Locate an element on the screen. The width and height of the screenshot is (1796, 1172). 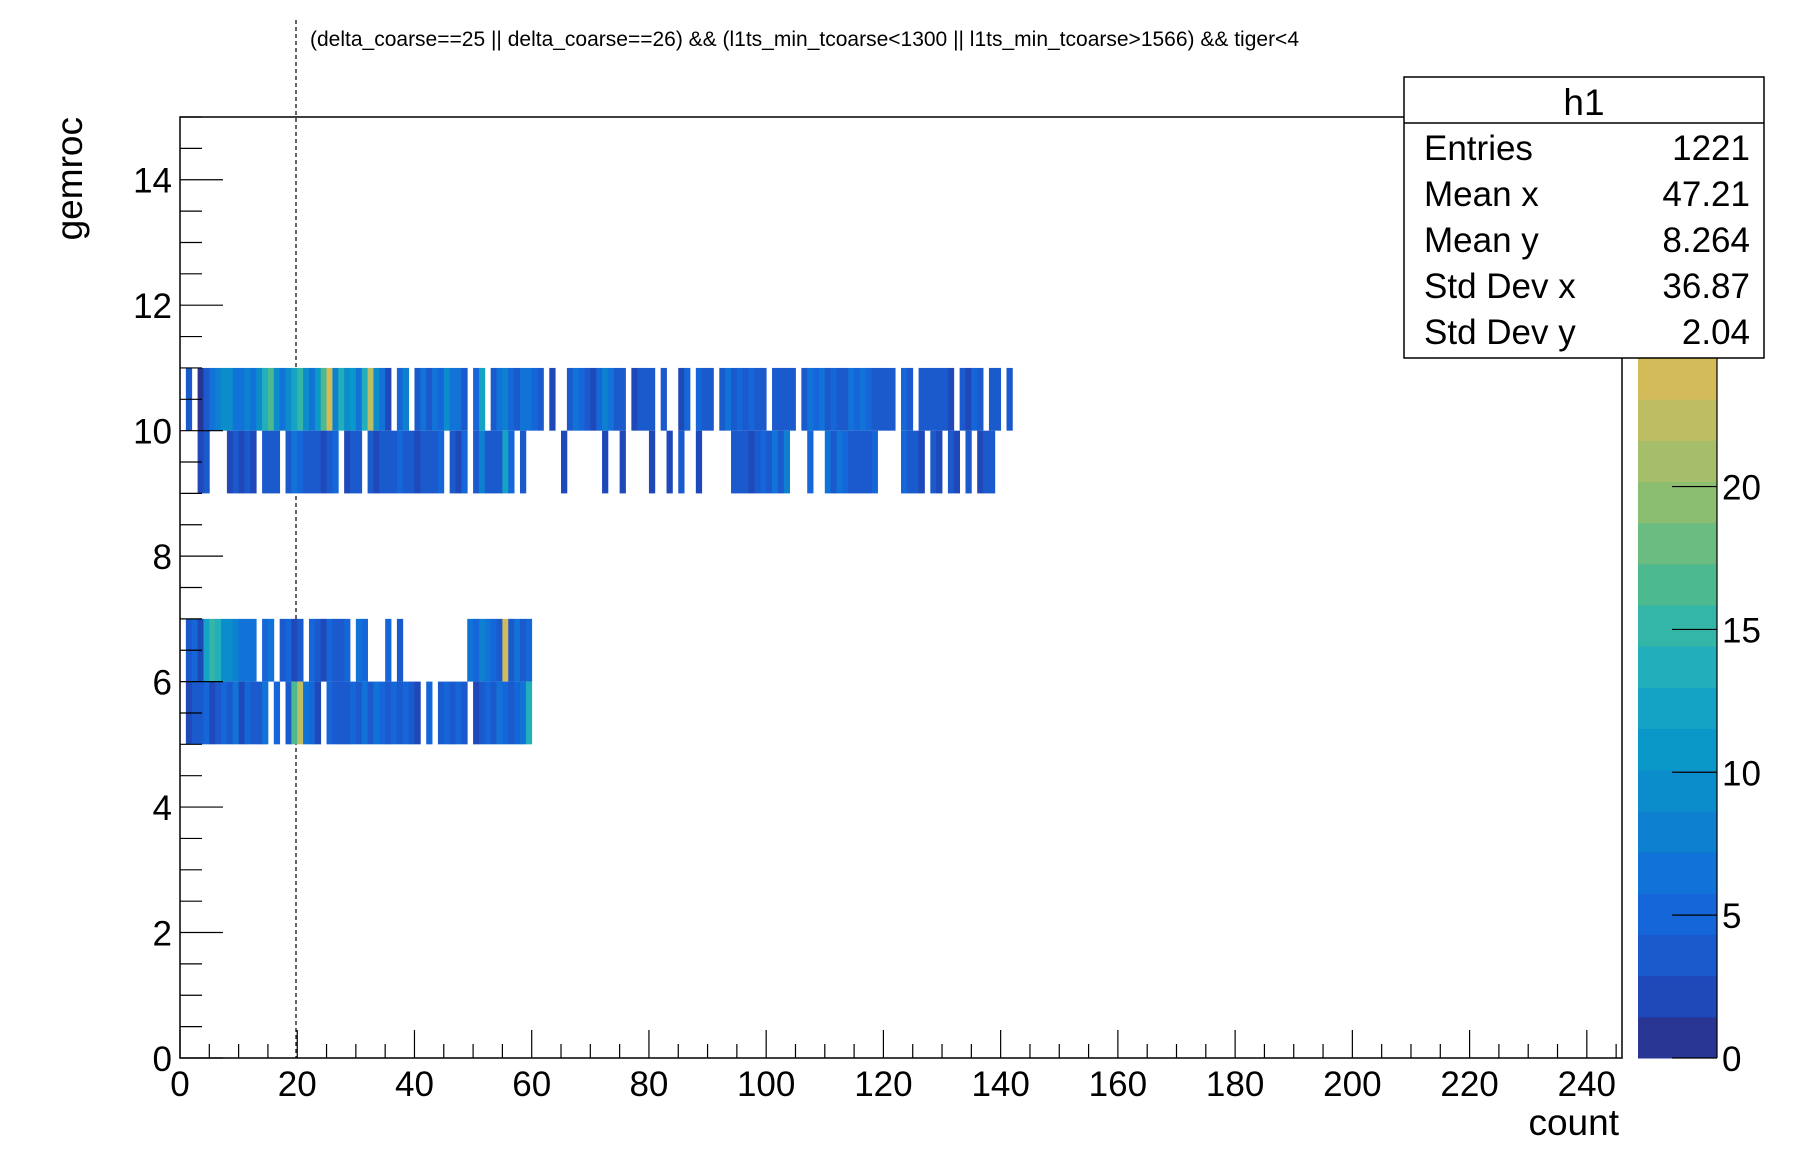
heatmap-cells is located at coordinates (599, 556).